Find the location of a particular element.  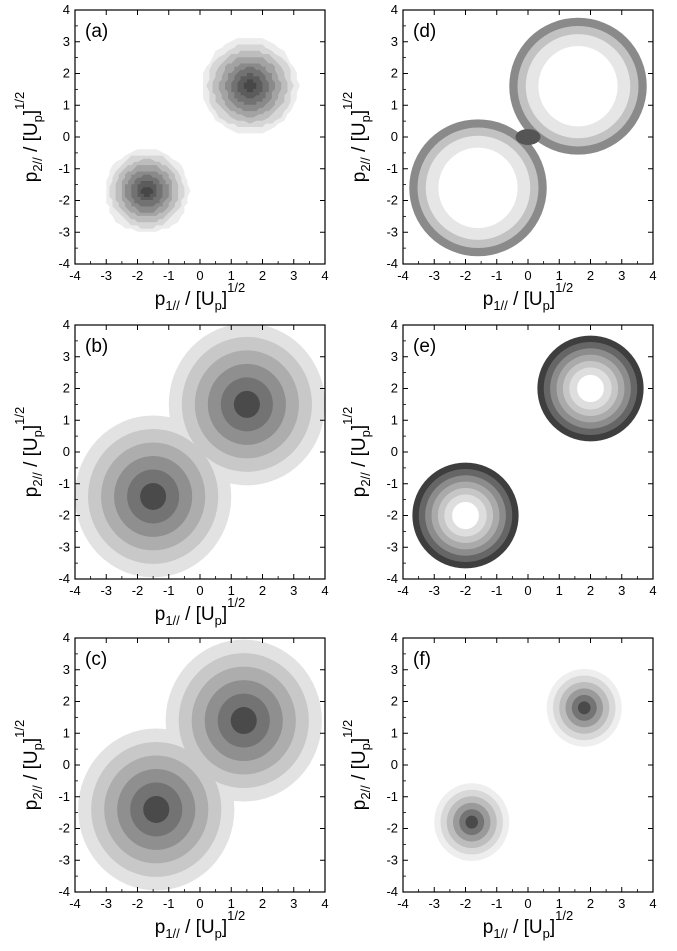

contour-neck is located at coordinates (528, 137).